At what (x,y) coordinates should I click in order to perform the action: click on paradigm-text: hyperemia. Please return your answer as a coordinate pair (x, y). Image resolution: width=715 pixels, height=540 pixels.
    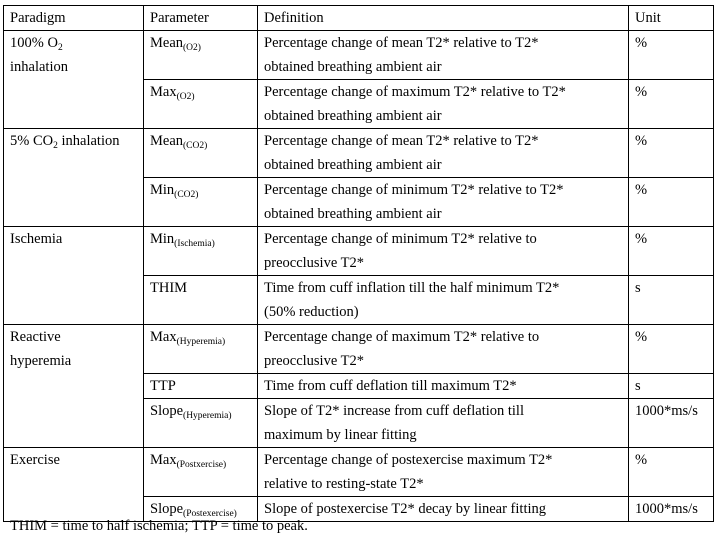
    Looking at the image, I should click on (41, 361).